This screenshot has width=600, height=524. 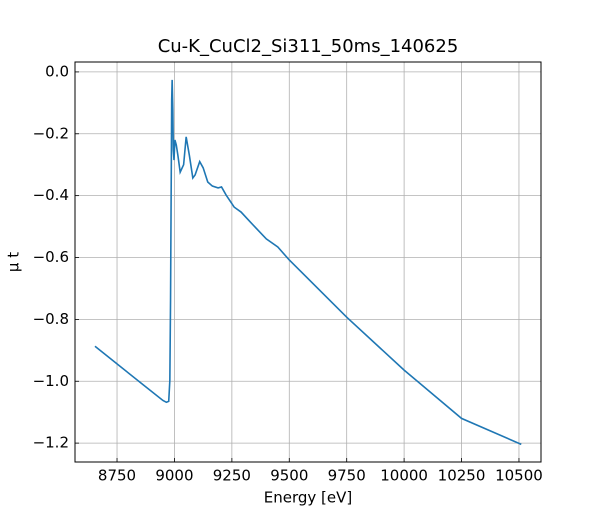 I want to click on y-tick-label: −0.6, so click(x=51, y=257).